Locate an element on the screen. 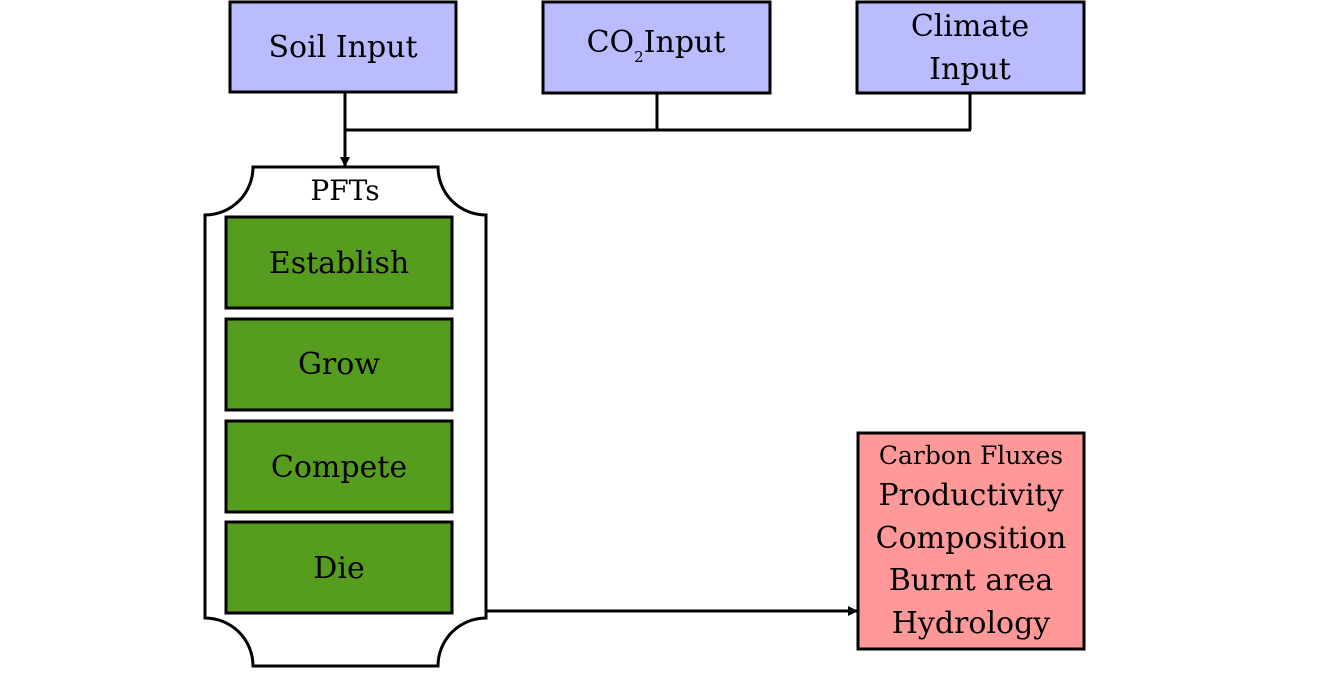 This screenshot has height=699, width=1323. co2-symbol: CO is located at coordinates (611, 42).